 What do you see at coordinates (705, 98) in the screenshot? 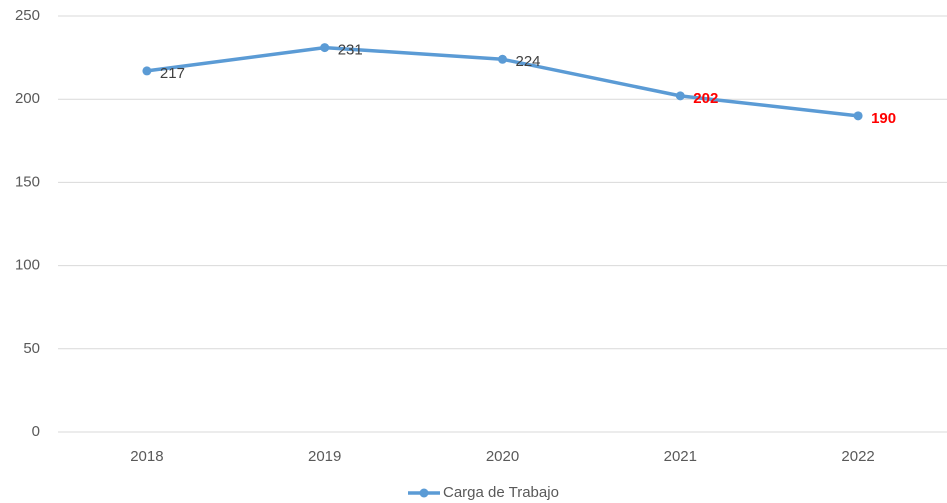
I see `data-label: 202` at bounding box center [705, 98].